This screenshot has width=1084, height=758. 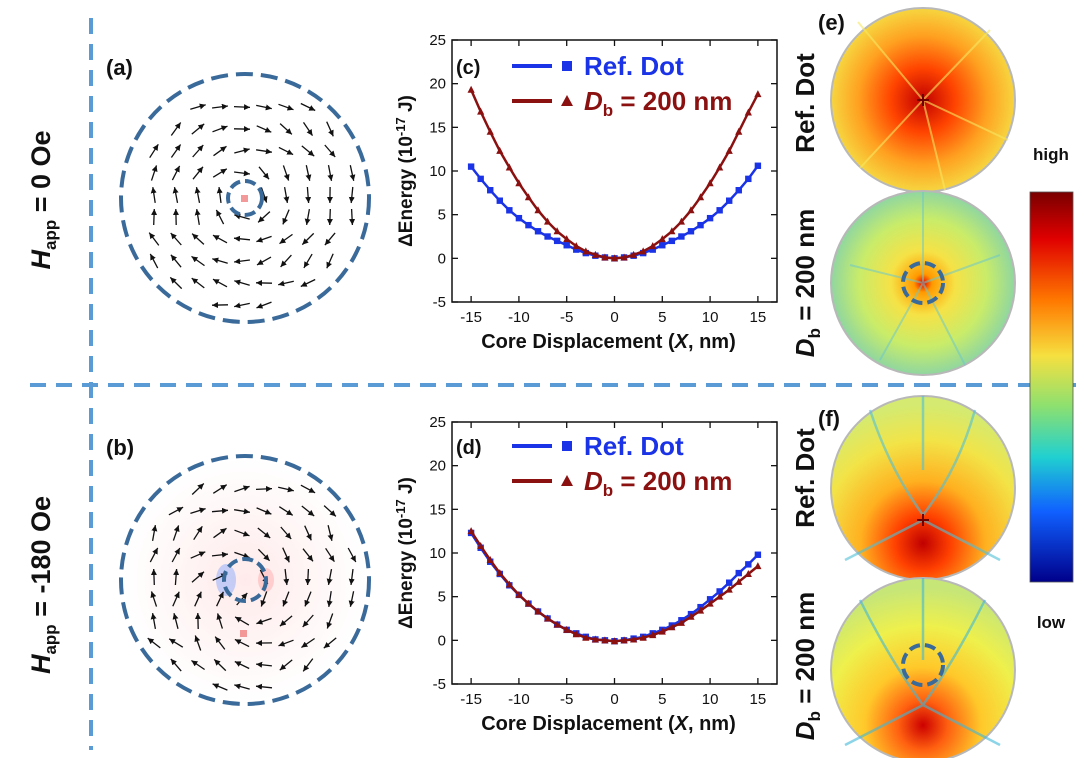 I want to click on vortex-arrows-b, so click(x=252, y=587).